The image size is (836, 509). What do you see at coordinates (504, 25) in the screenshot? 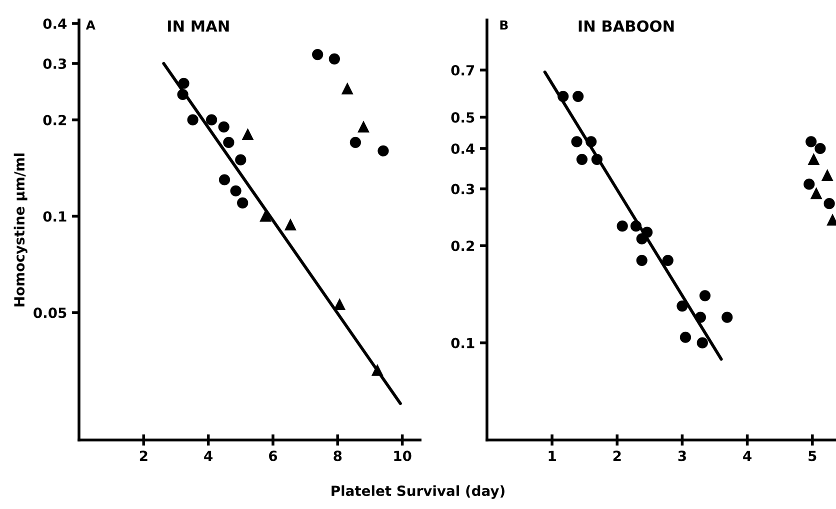
I see `annotation: B` at bounding box center [504, 25].